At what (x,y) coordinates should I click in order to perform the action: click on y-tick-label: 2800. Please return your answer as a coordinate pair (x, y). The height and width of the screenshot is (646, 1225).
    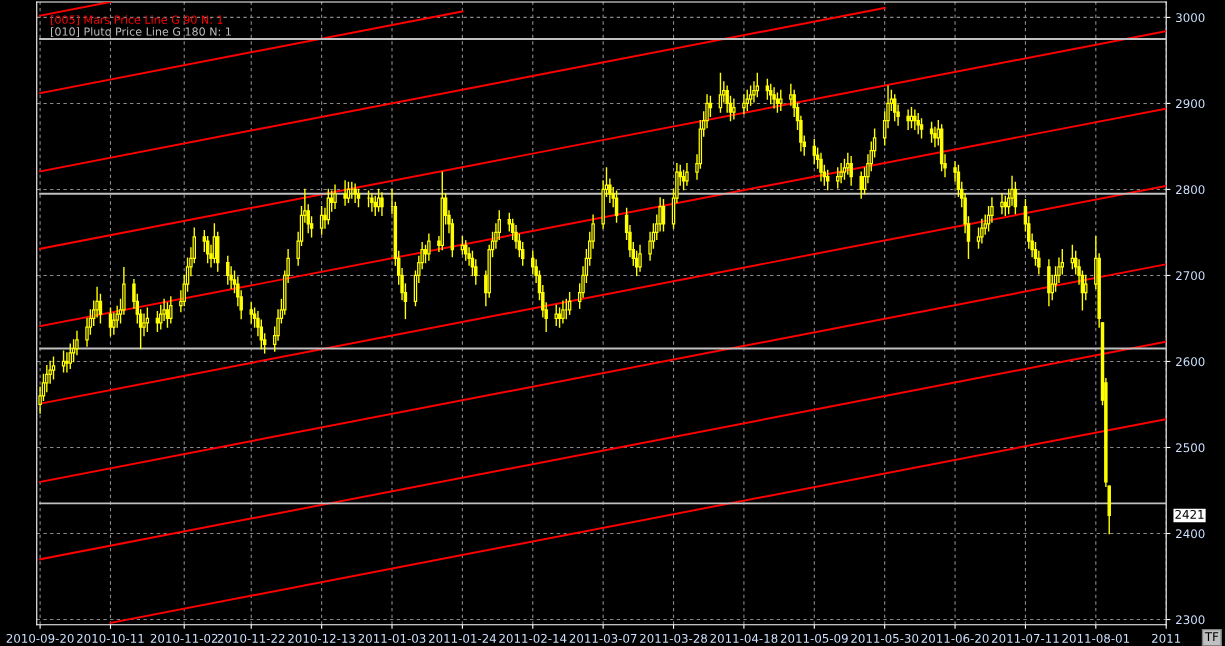
    Looking at the image, I should click on (1190, 190).